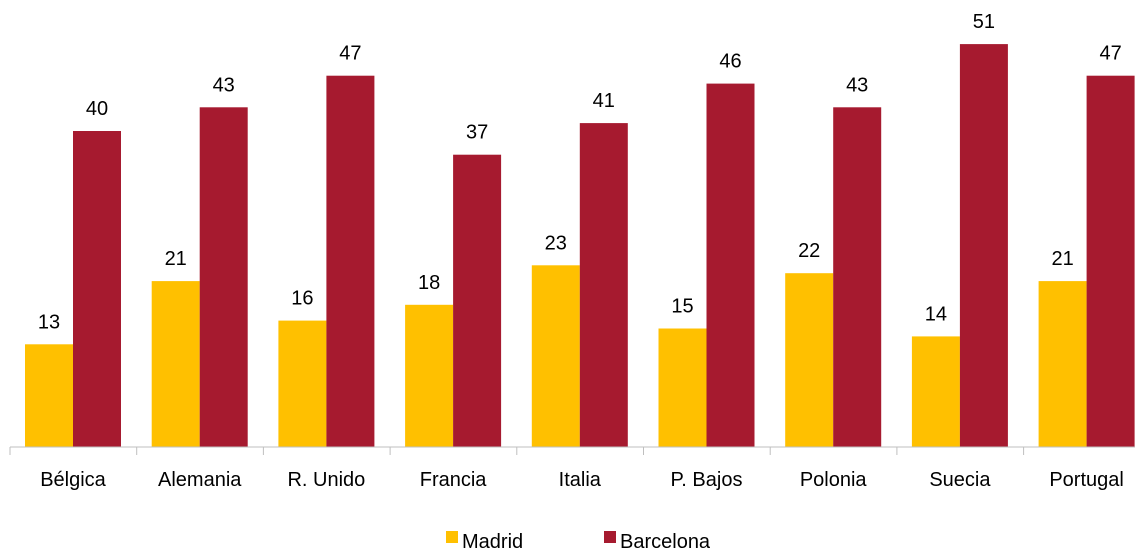 This screenshot has width=1135, height=548. What do you see at coordinates (452, 537) in the screenshot?
I see `legend-swatch-madrid` at bounding box center [452, 537].